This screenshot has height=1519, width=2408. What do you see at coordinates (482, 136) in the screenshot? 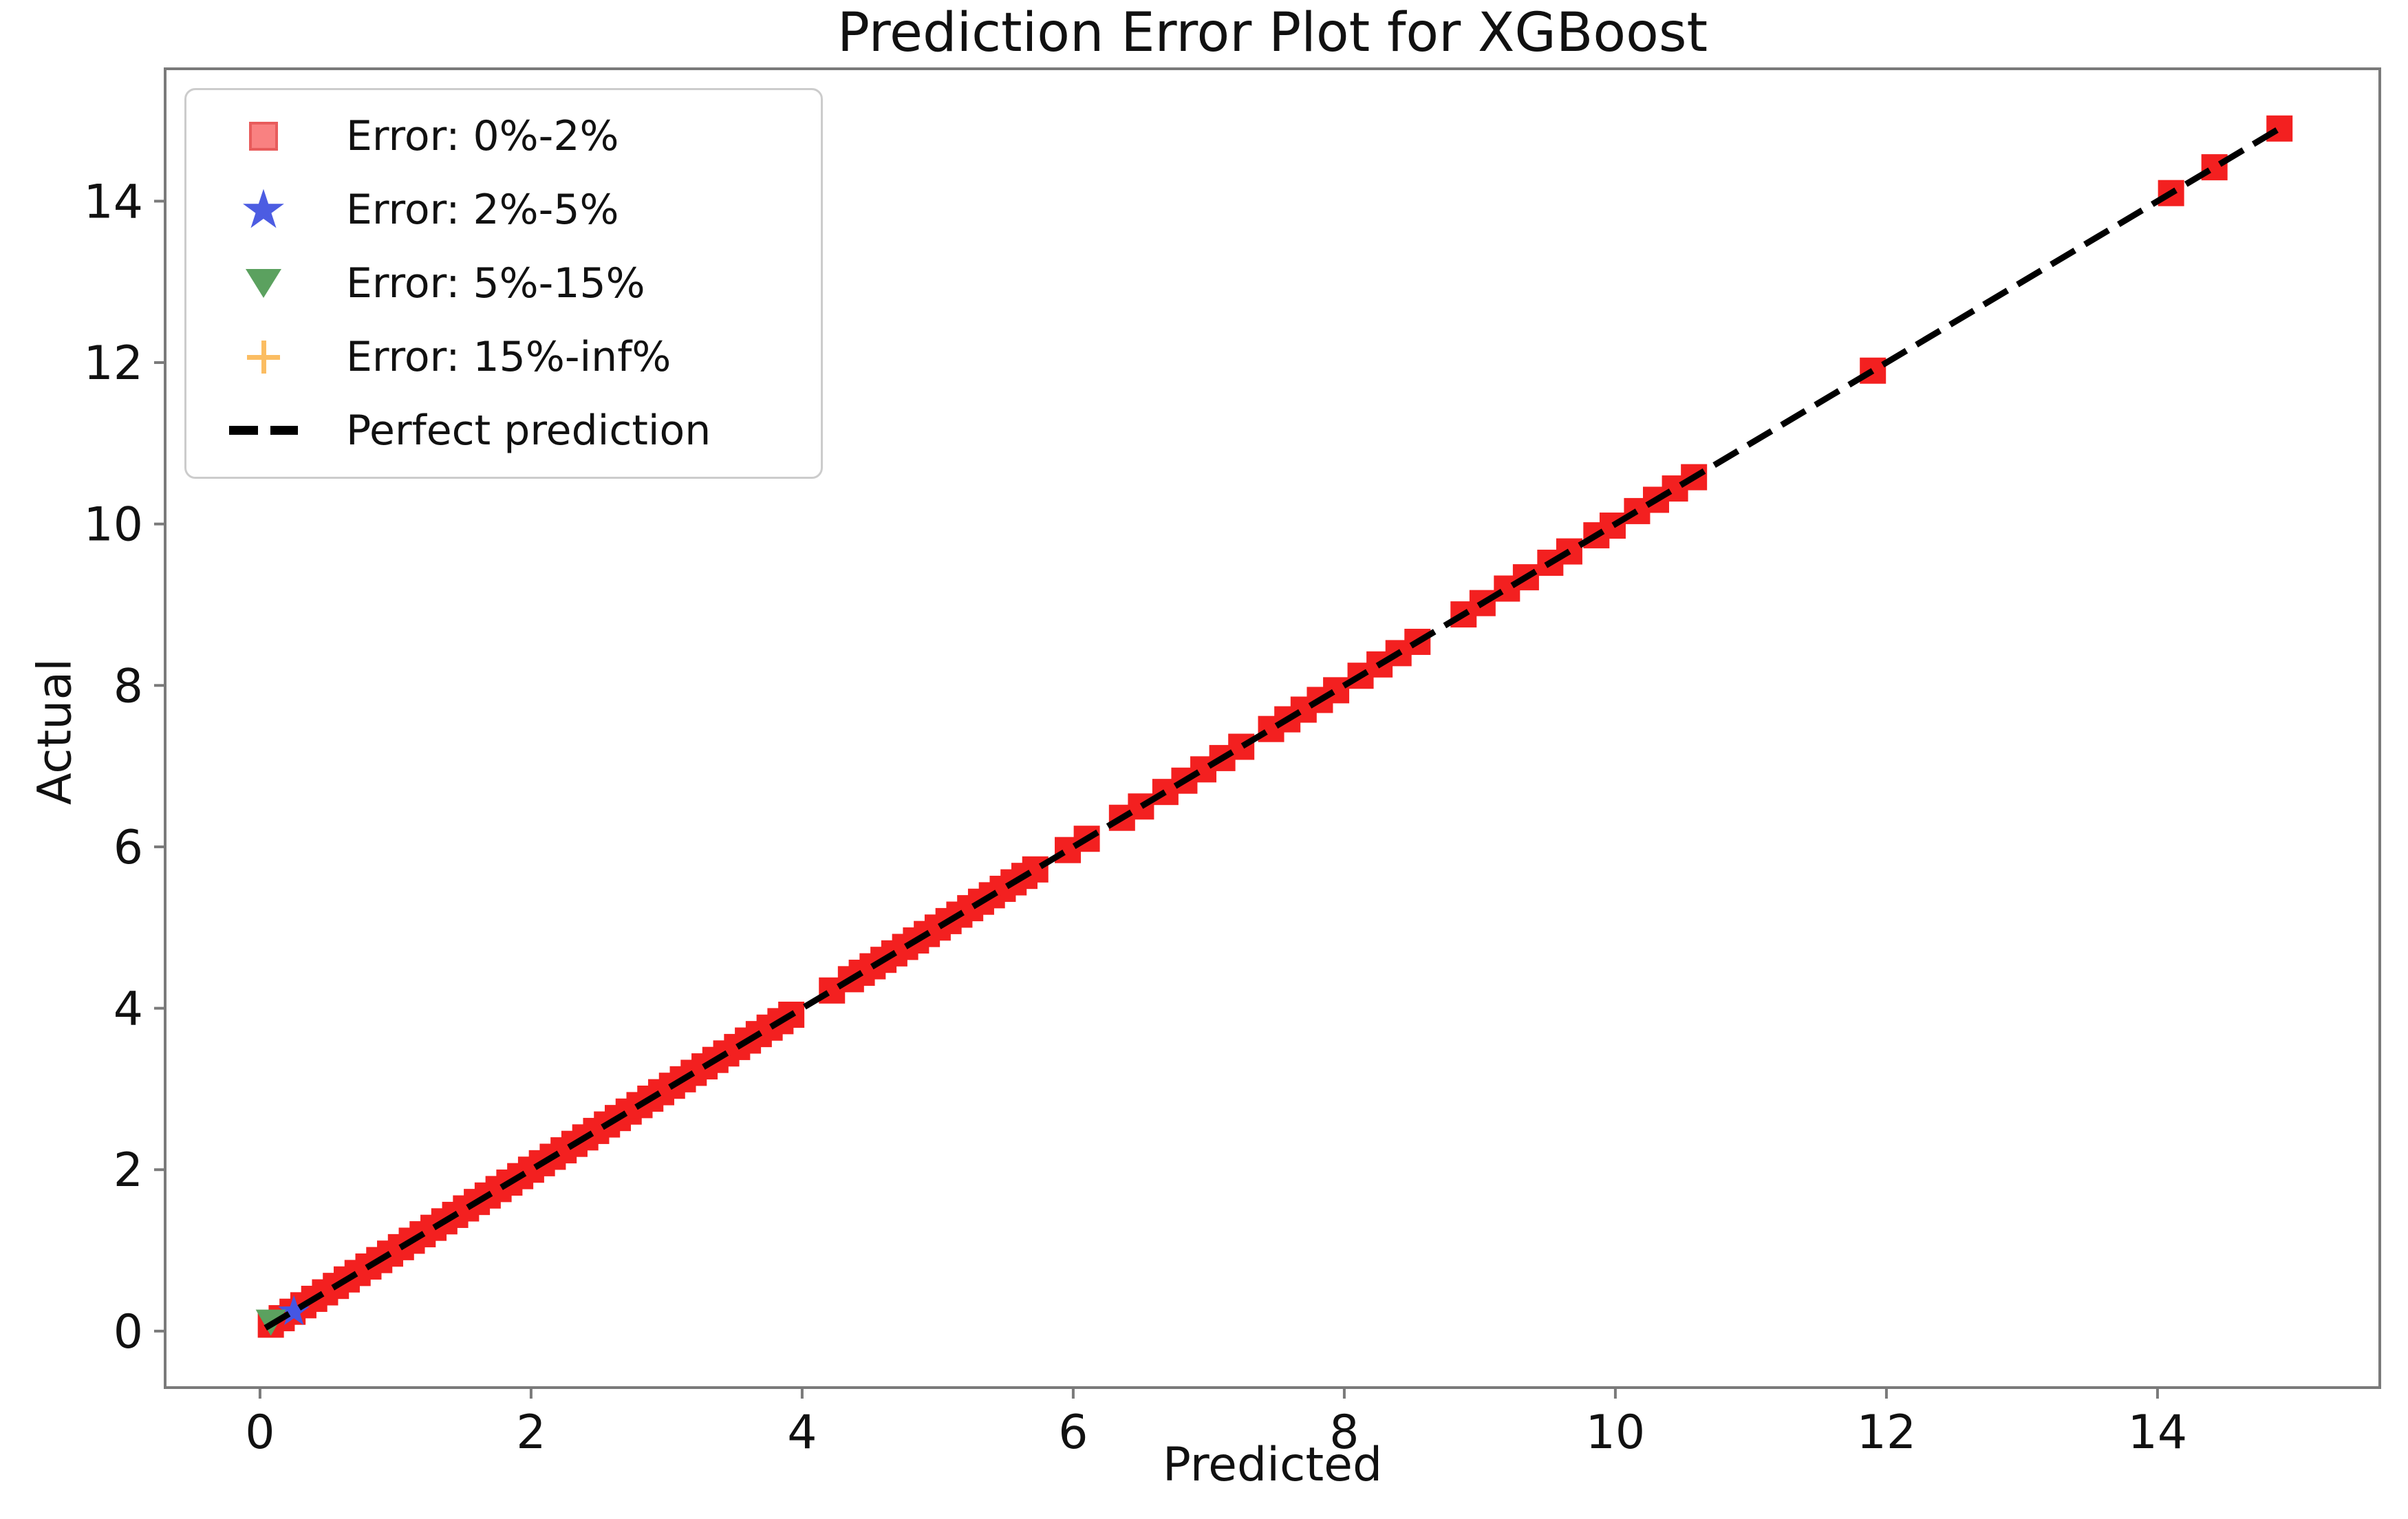
I see `legend-label: Error: 0%-2%` at bounding box center [482, 136].